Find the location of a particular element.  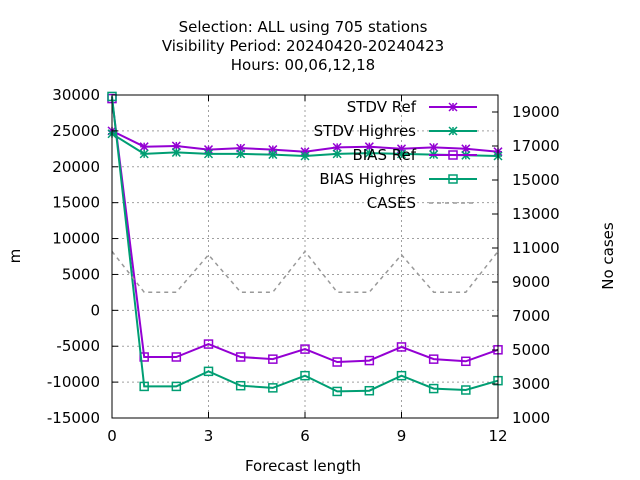

y-tick-label: -10000 is located at coordinates (73, 382).